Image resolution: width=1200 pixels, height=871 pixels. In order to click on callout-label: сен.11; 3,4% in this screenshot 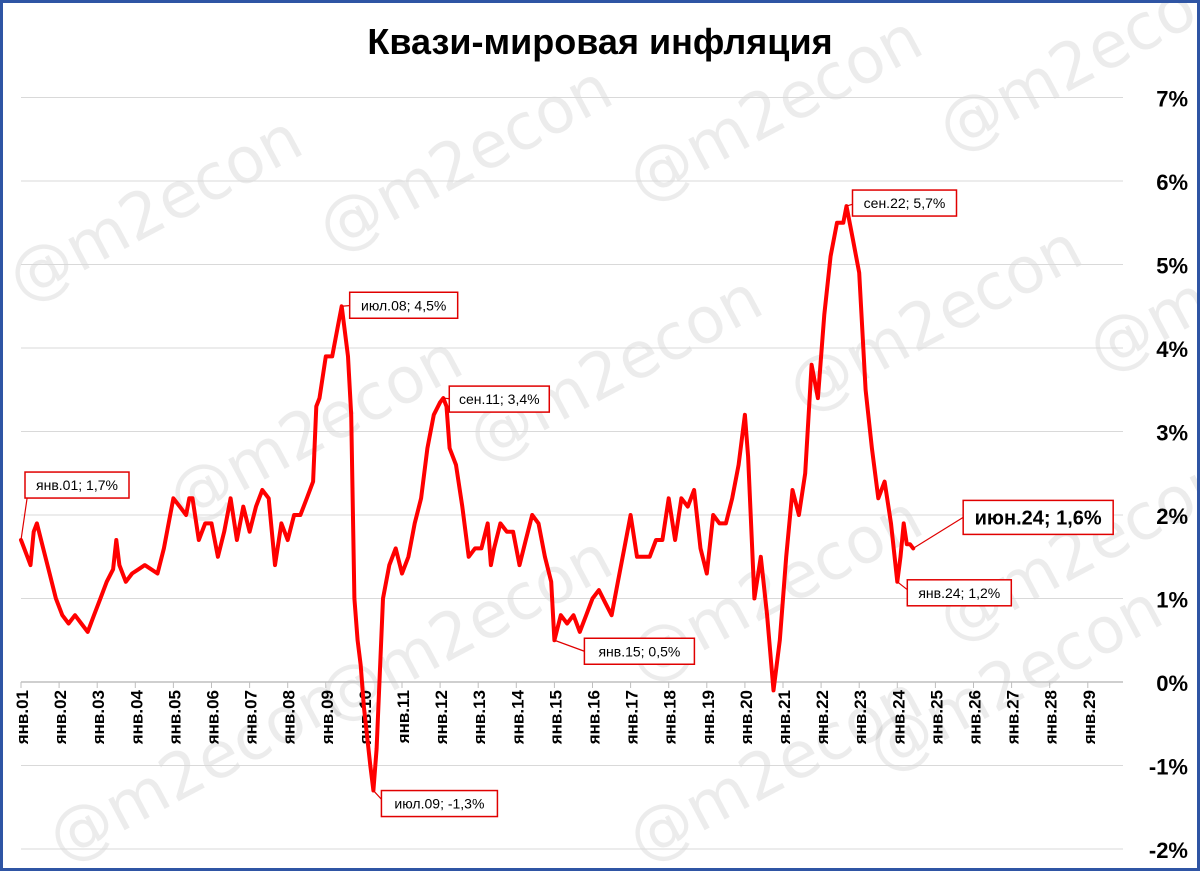, I will do `click(499, 399)`.